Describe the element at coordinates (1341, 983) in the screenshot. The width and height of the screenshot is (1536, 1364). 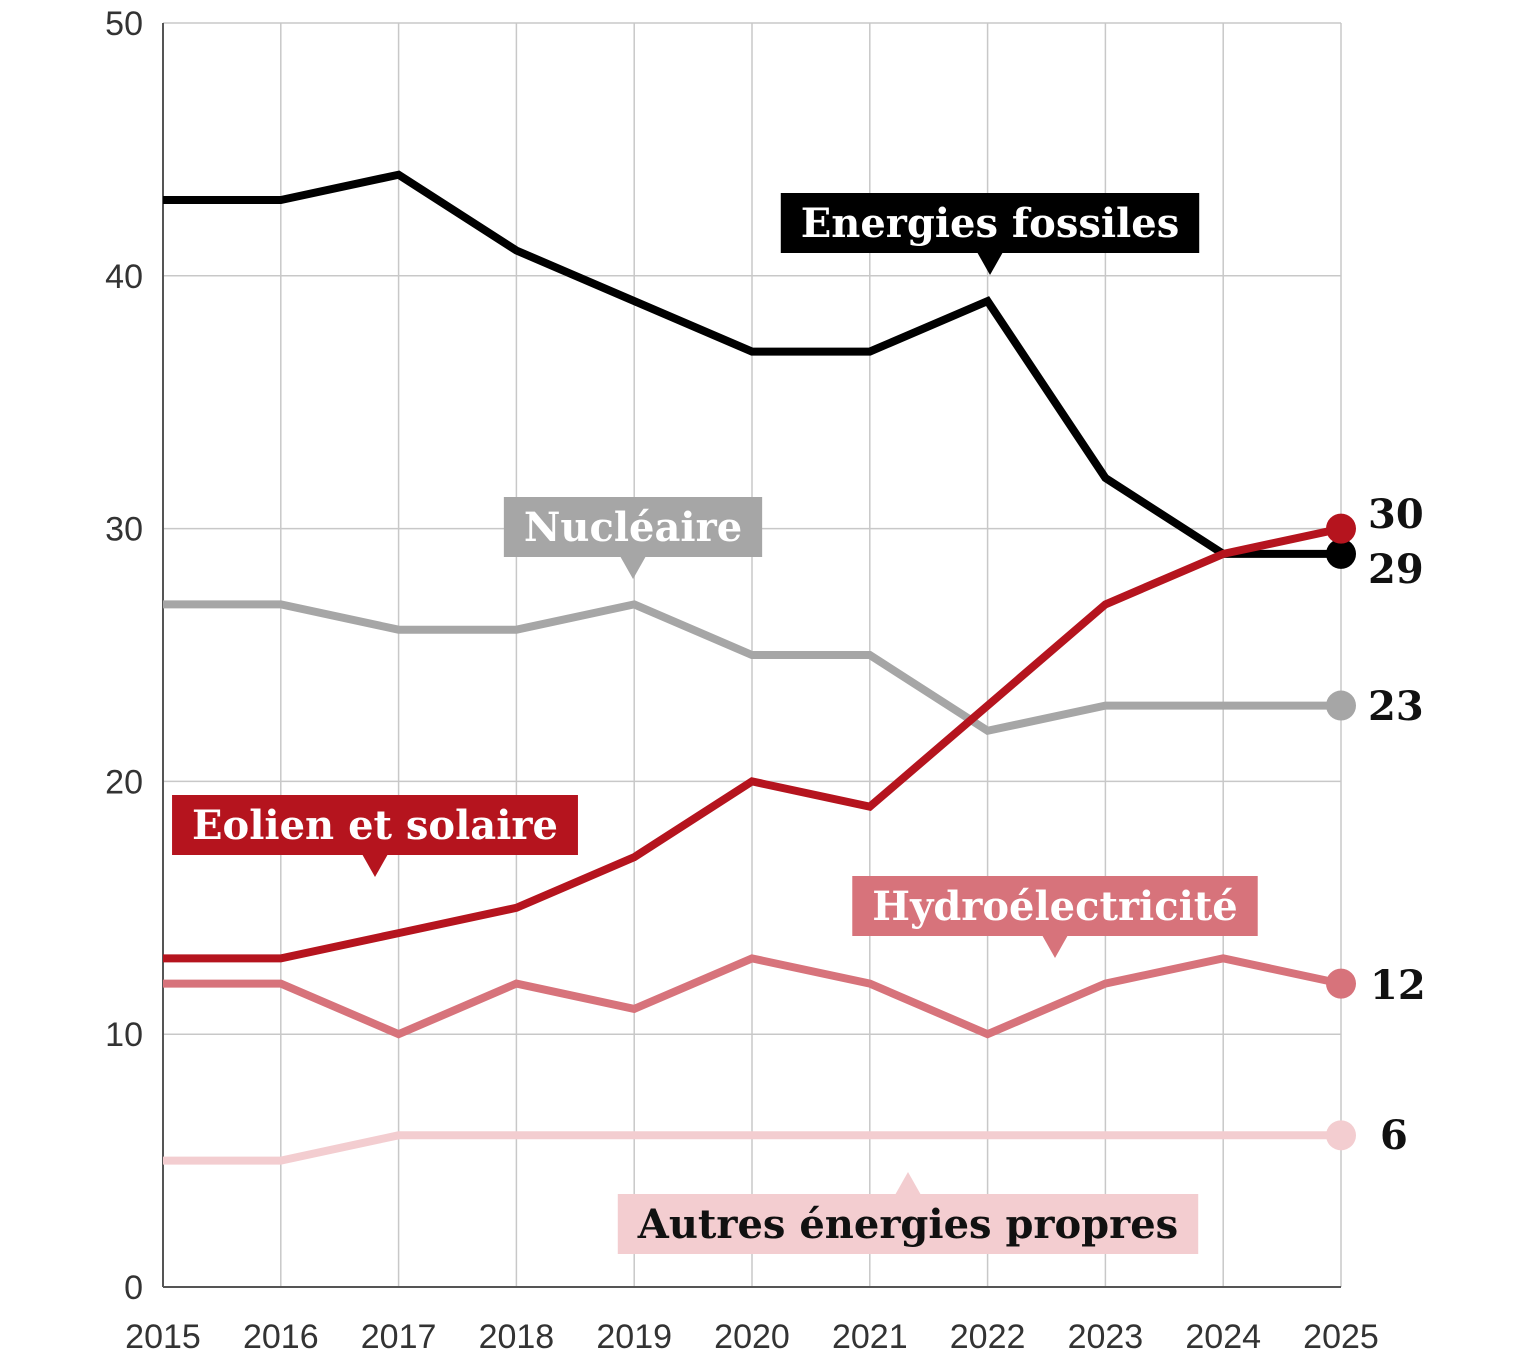
I see `end-point-hydroelectricite` at that location.